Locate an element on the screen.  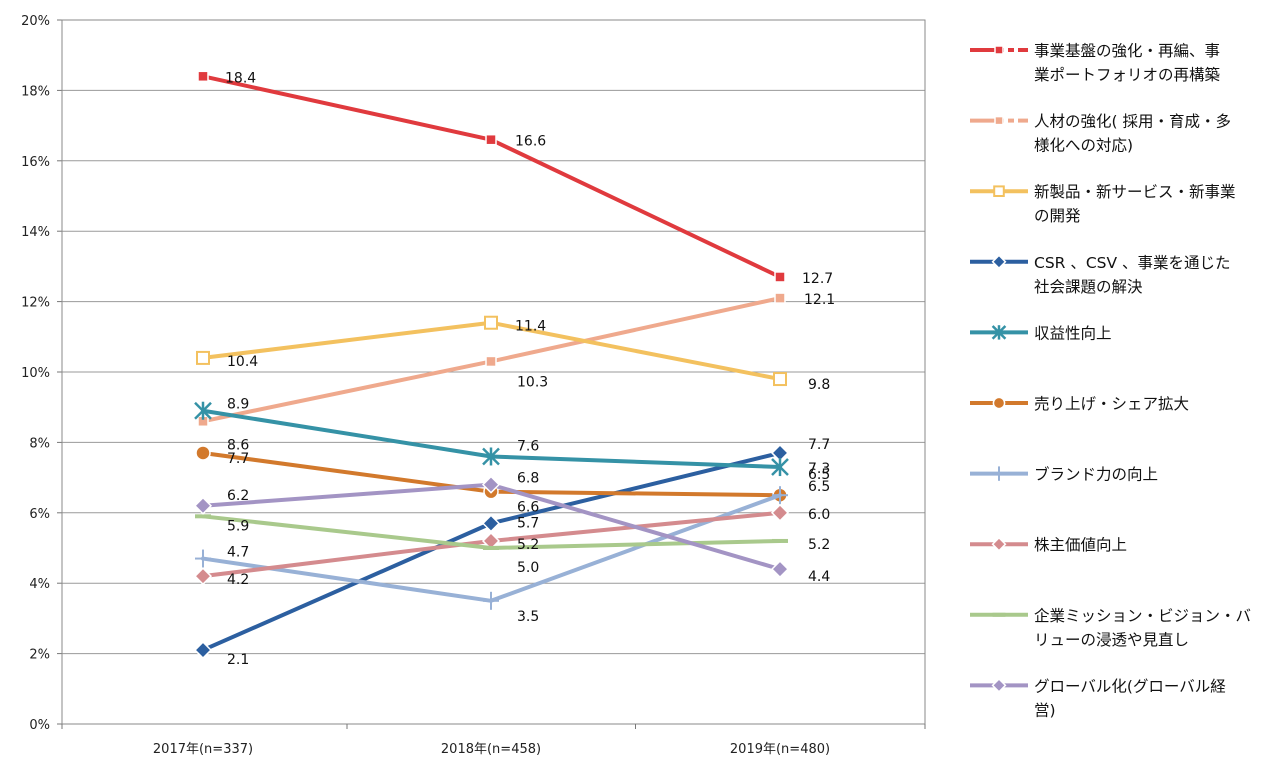
y-tick-label: 0% is located at coordinates (39, 725).